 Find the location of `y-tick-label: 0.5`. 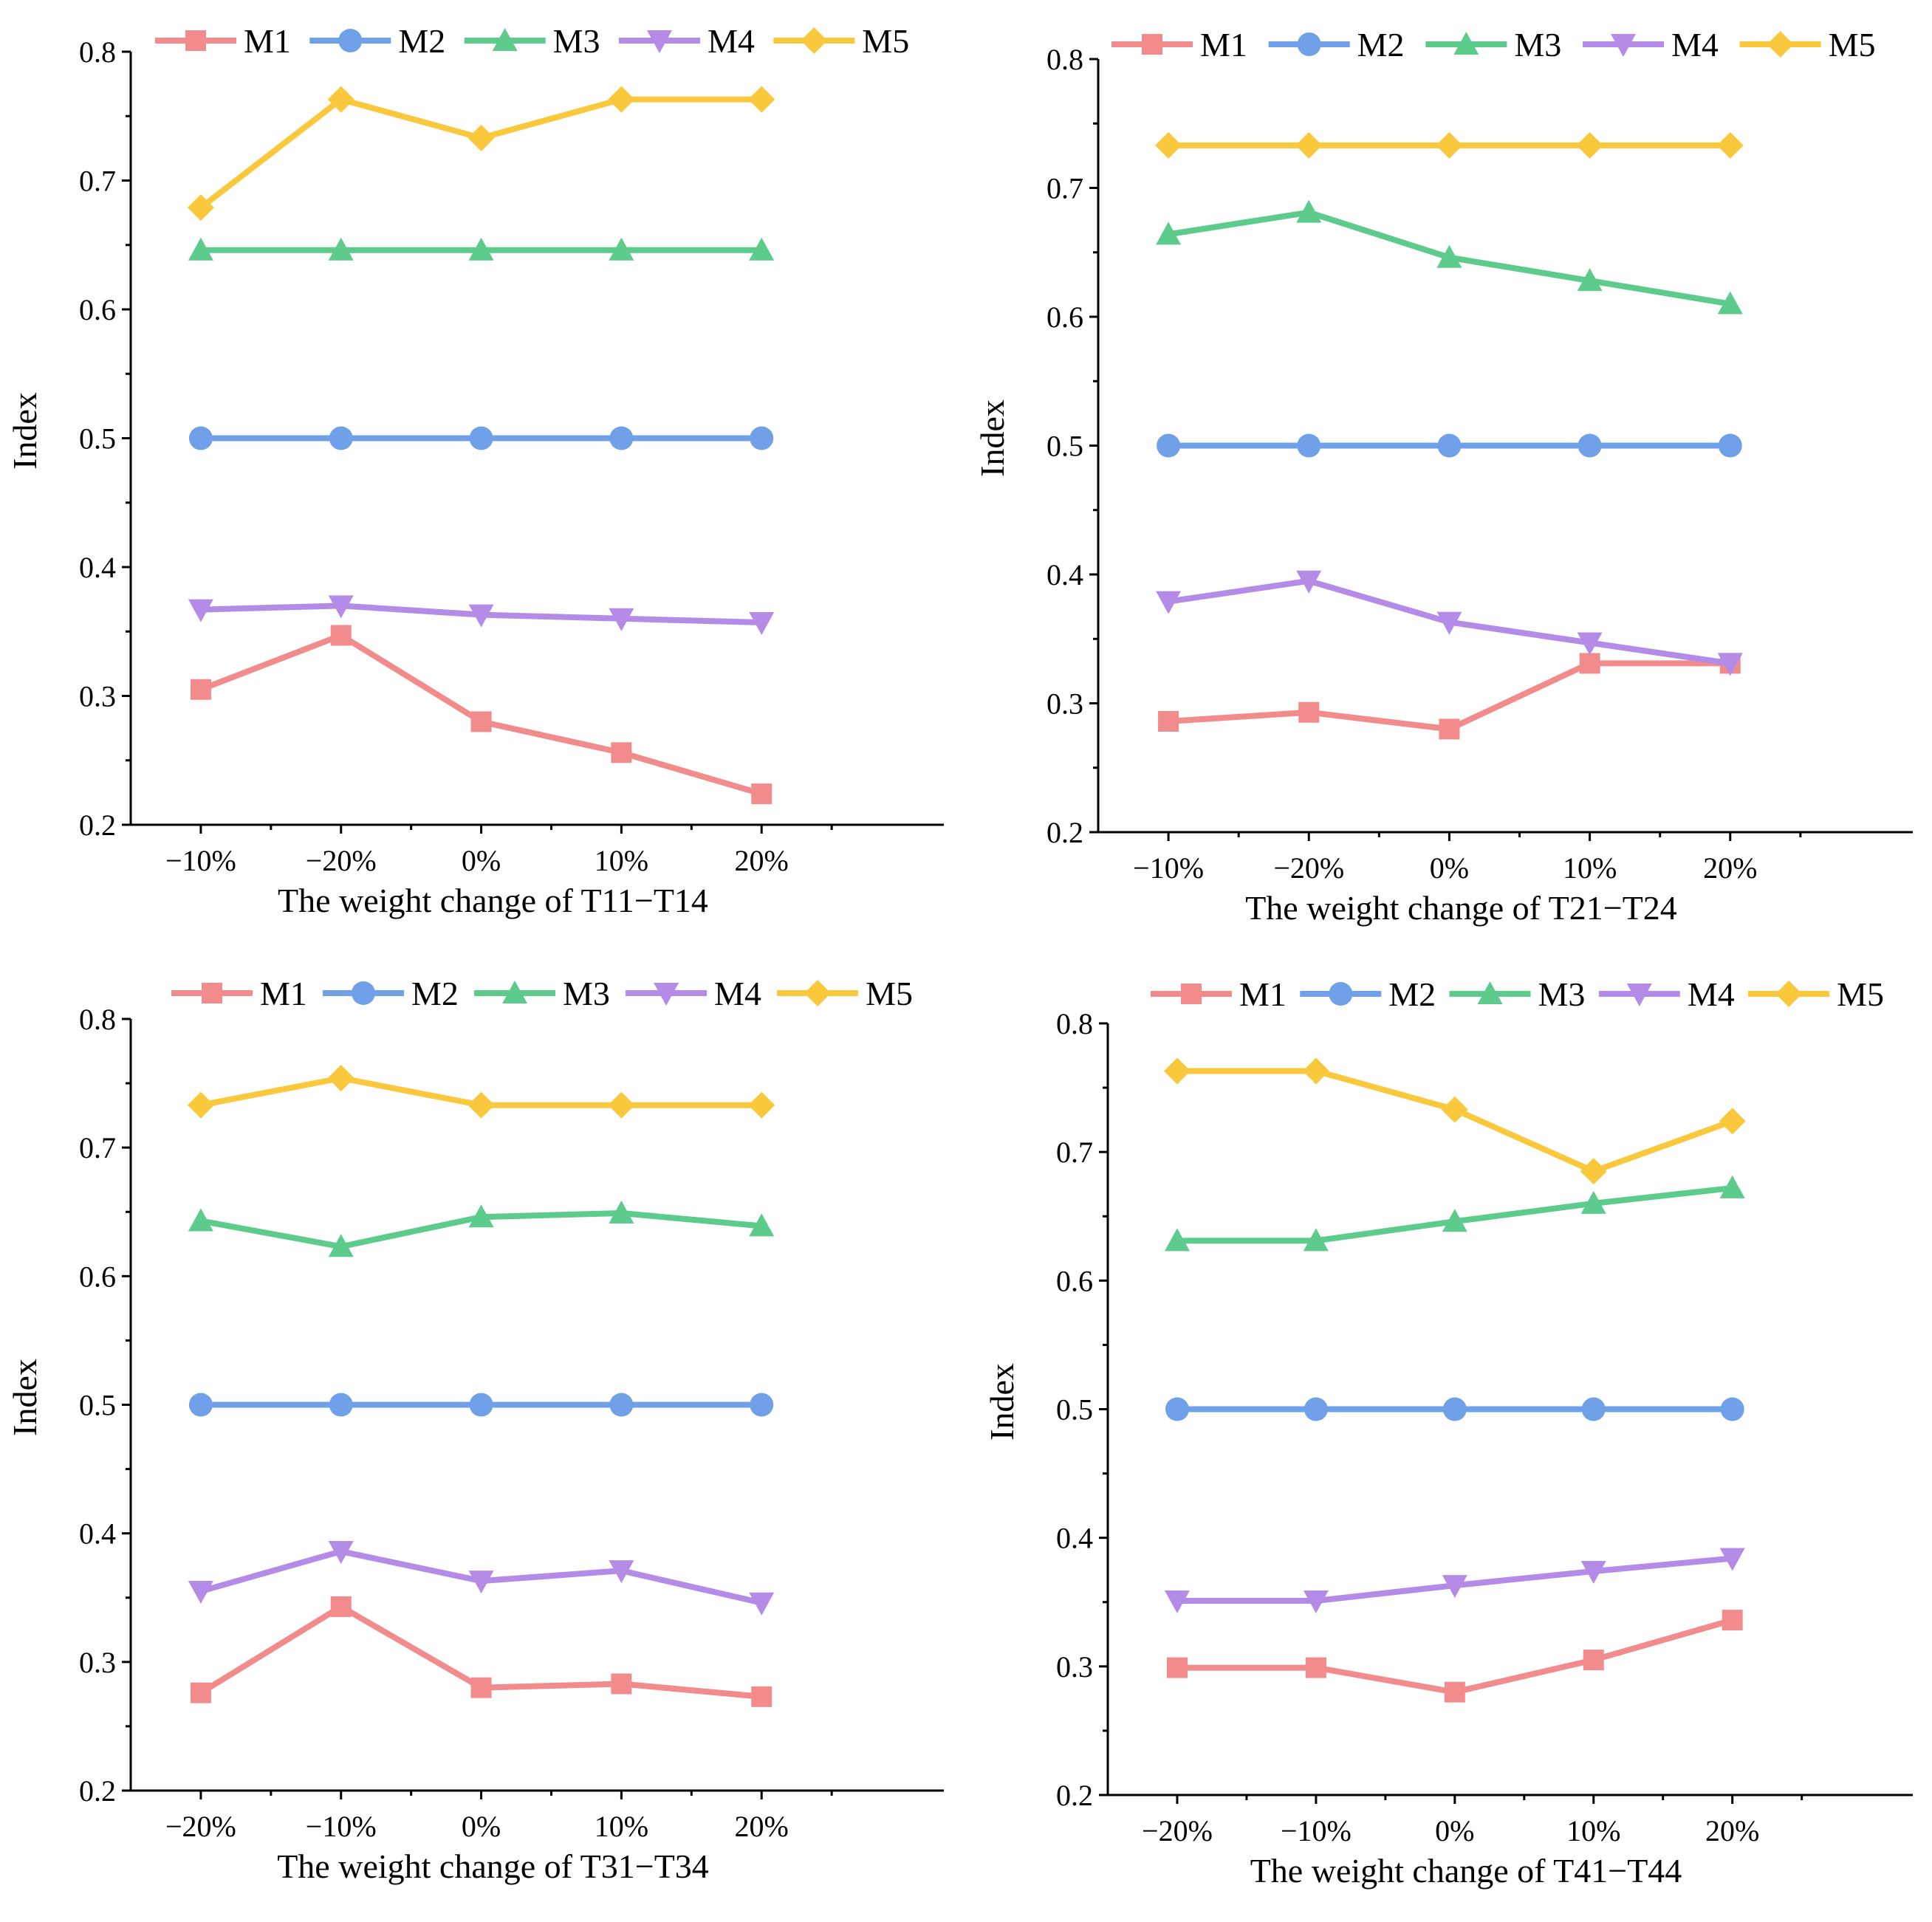

y-tick-label: 0.5 is located at coordinates (1074, 1410).